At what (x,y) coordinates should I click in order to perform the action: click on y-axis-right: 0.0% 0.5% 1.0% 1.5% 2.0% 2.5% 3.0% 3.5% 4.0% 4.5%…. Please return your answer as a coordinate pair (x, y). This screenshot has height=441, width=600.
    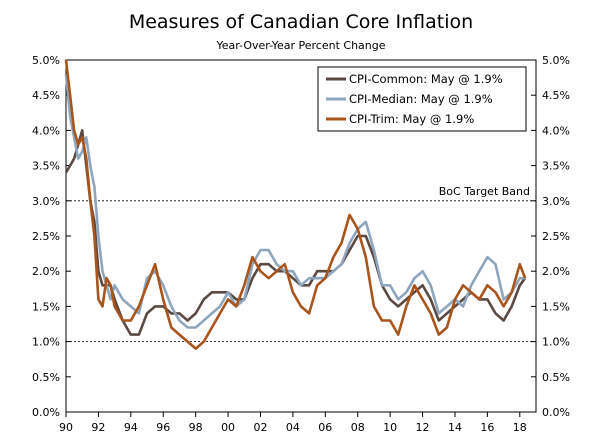
    Looking at the image, I should click on (550, 236).